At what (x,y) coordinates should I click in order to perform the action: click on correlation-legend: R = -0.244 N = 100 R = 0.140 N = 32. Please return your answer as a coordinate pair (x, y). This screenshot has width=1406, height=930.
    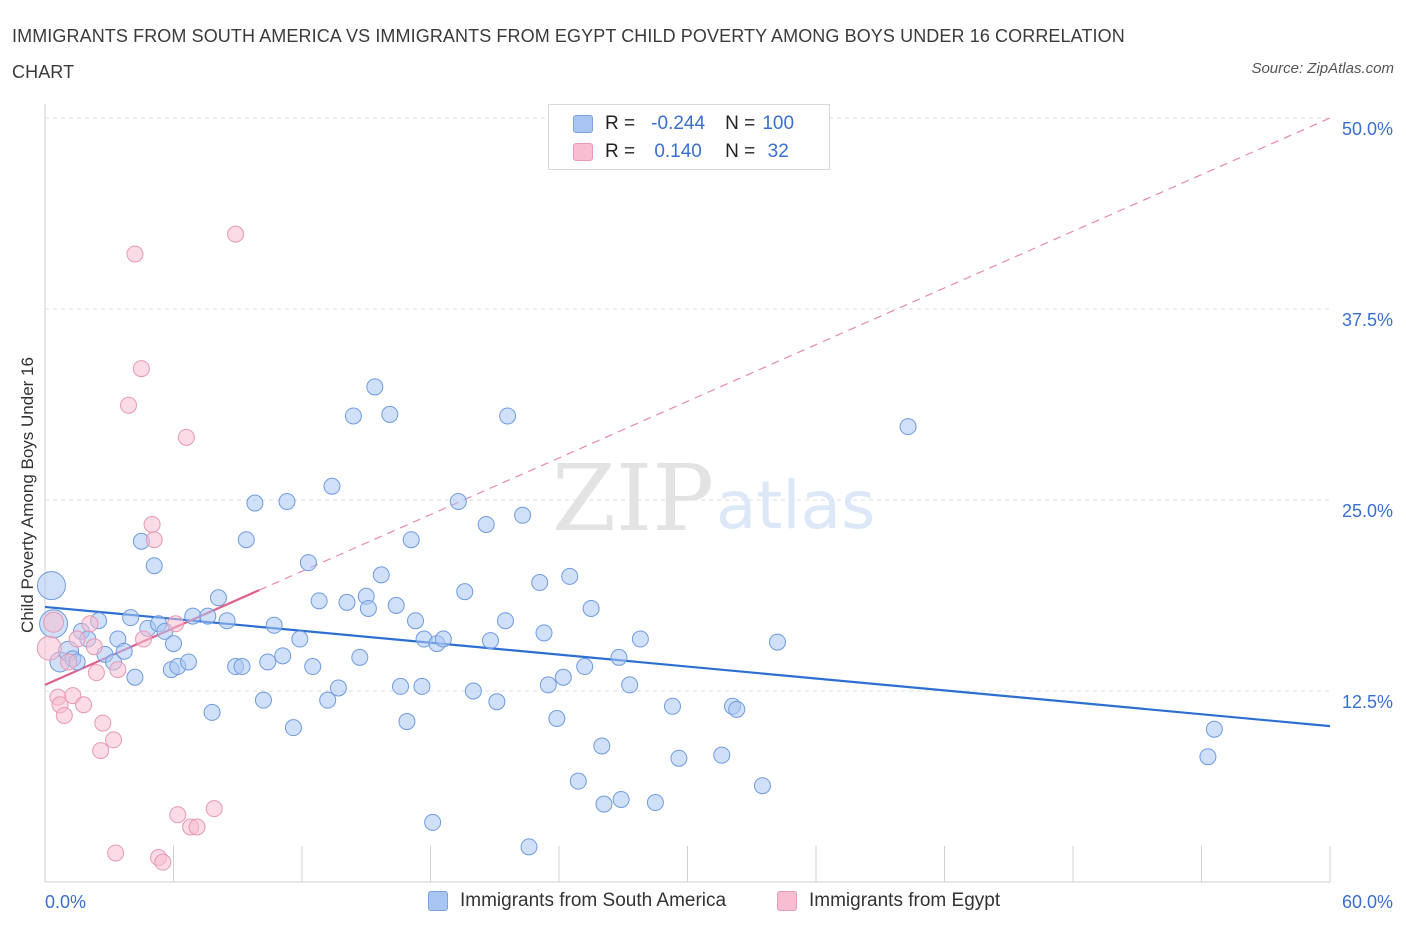
    Looking at the image, I should click on (689, 137).